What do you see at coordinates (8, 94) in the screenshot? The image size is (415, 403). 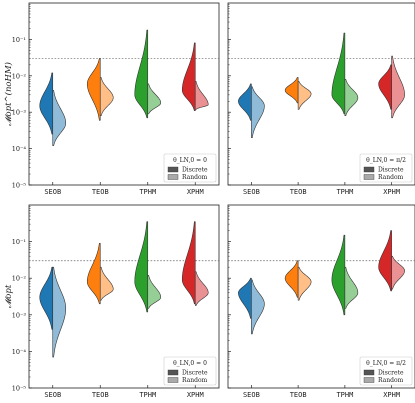 I see `y-axis-label: 𝓜opt^(noHM)` at bounding box center [8, 94].